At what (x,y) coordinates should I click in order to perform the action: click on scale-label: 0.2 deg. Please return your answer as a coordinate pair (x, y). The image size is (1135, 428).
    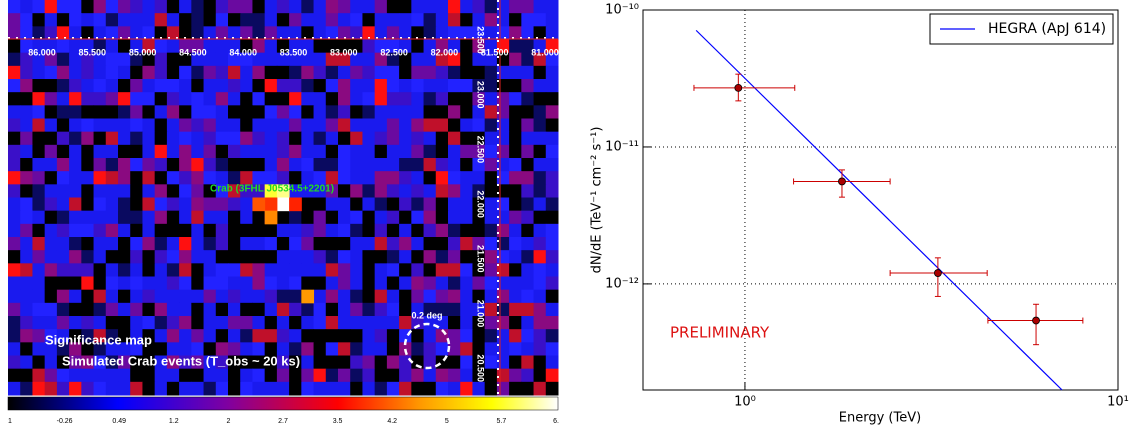
    Looking at the image, I should click on (426, 315).